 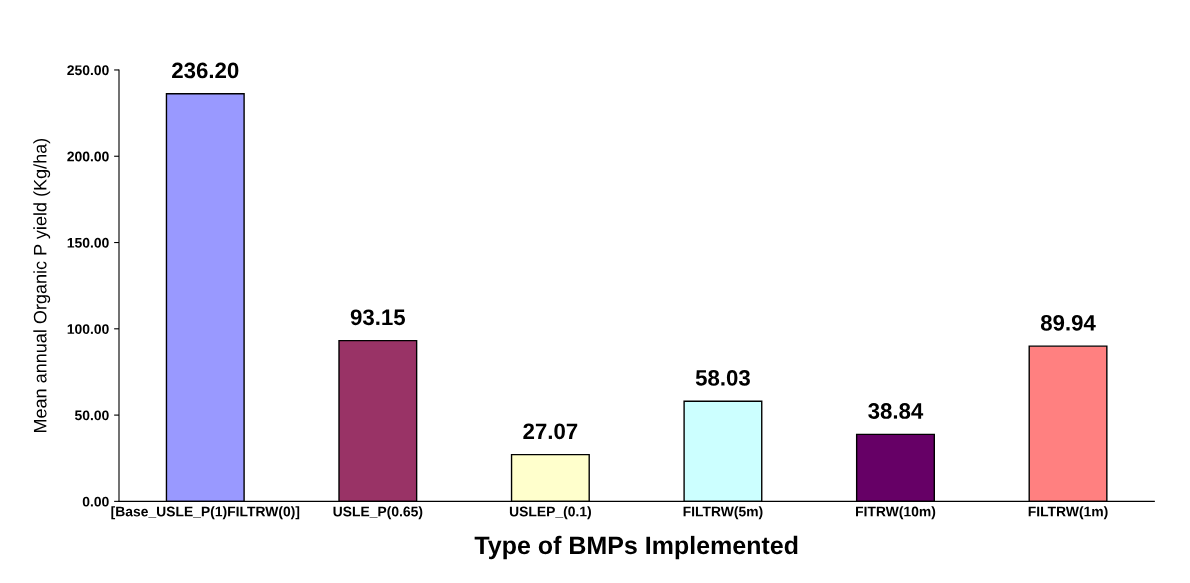 I want to click on y-tick-label: 250.00, so click(x=88, y=70).